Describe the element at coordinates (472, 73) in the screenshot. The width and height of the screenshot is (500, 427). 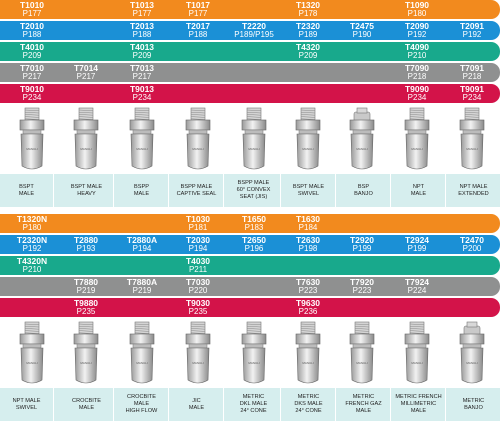
I see `fitting-code-cell: T7091 P218` at that location.